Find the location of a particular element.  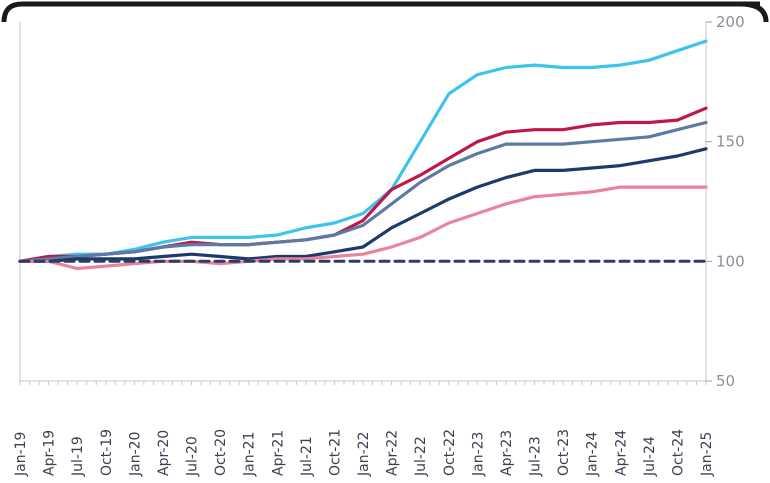

plot-border is located at coordinates (385, 12).